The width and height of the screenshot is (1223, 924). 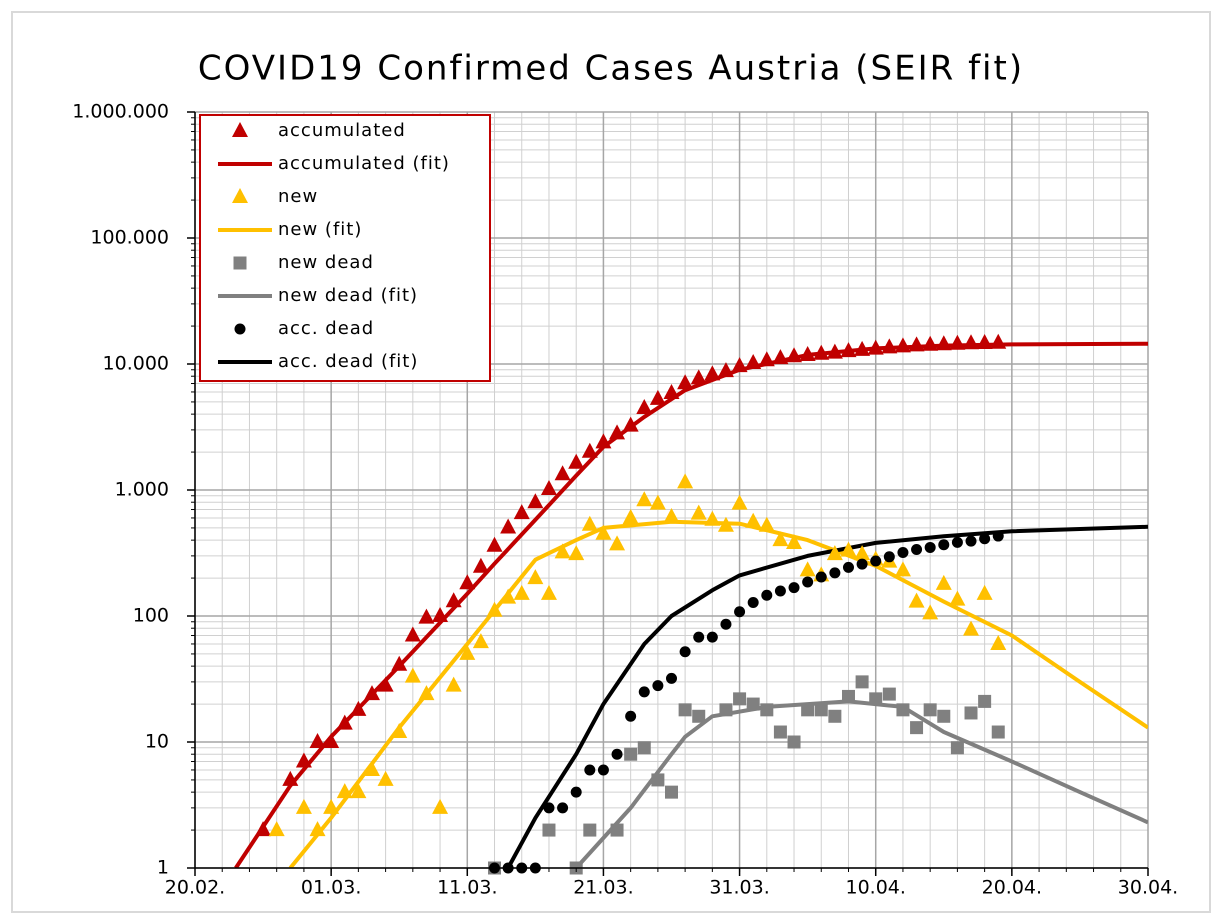 I want to click on x-tick-label: 21.03., so click(x=603, y=888).